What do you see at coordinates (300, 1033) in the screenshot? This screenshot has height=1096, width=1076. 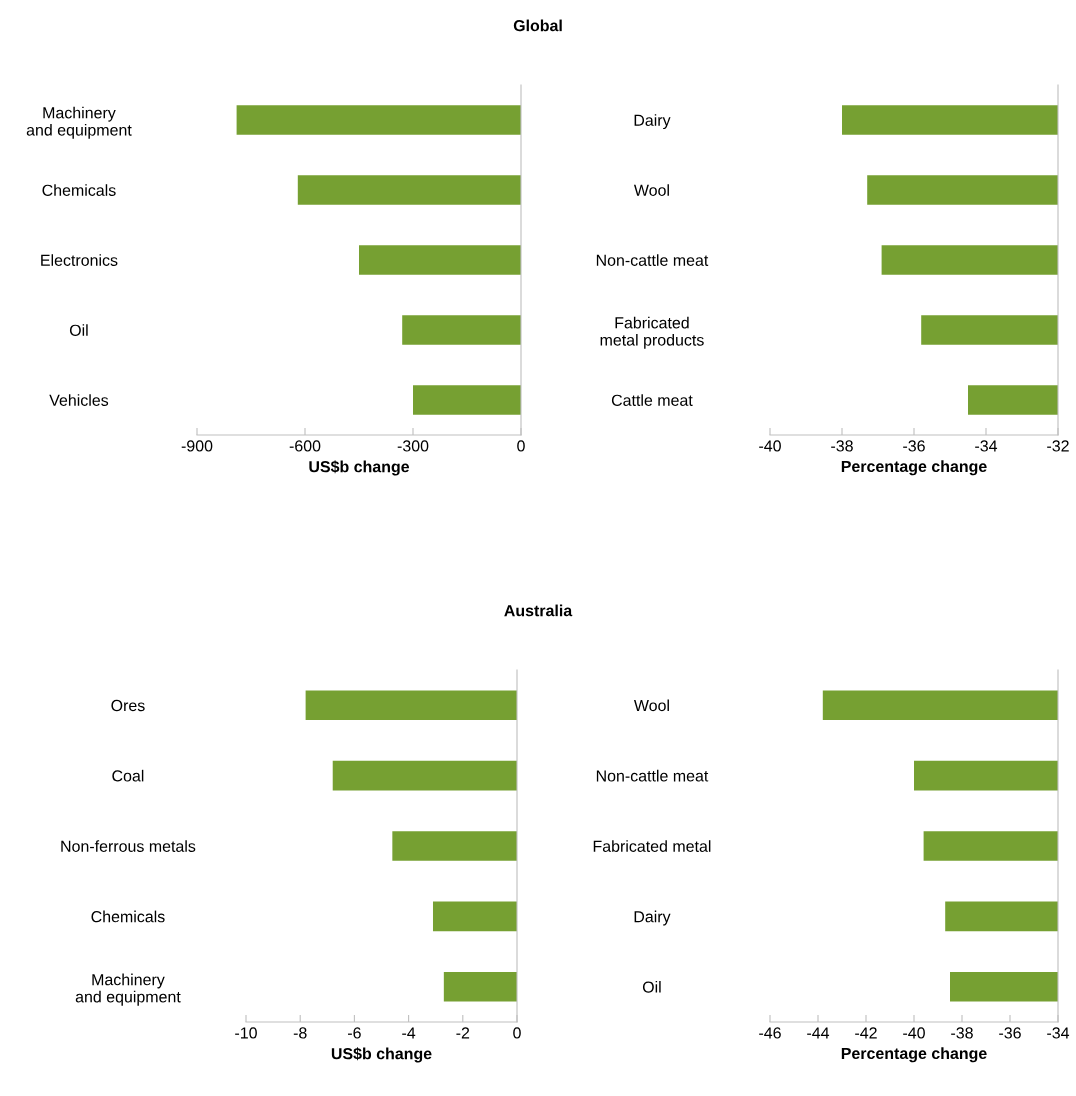 I see `x-tick-label: -8` at bounding box center [300, 1033].